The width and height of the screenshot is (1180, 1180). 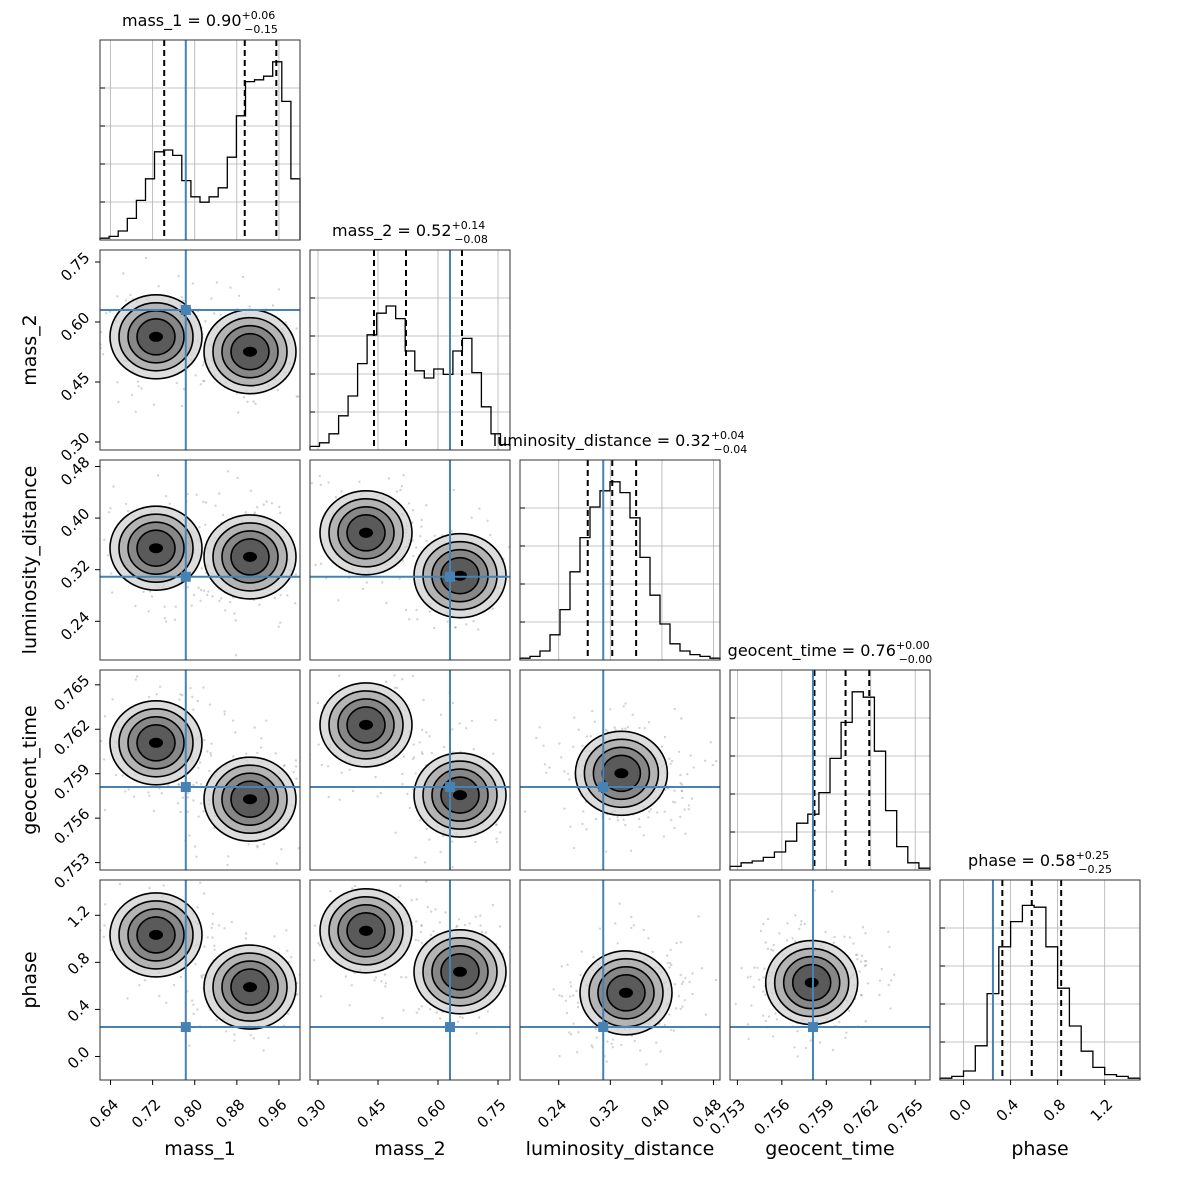 What do you see at coordinates (812, 651) in the screenshot?
I see `title-name: geocent_time = 0.76` at bounding box center [812, 651].